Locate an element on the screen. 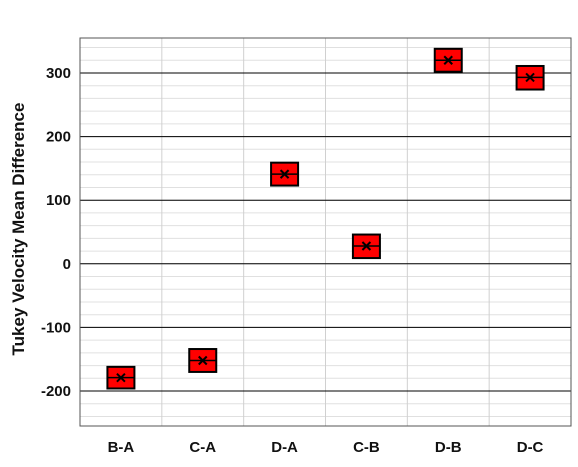 The image size is (578, 467). y-axis-title: Tukey Velocity Mean Difference is located at coordinates (18, 229).